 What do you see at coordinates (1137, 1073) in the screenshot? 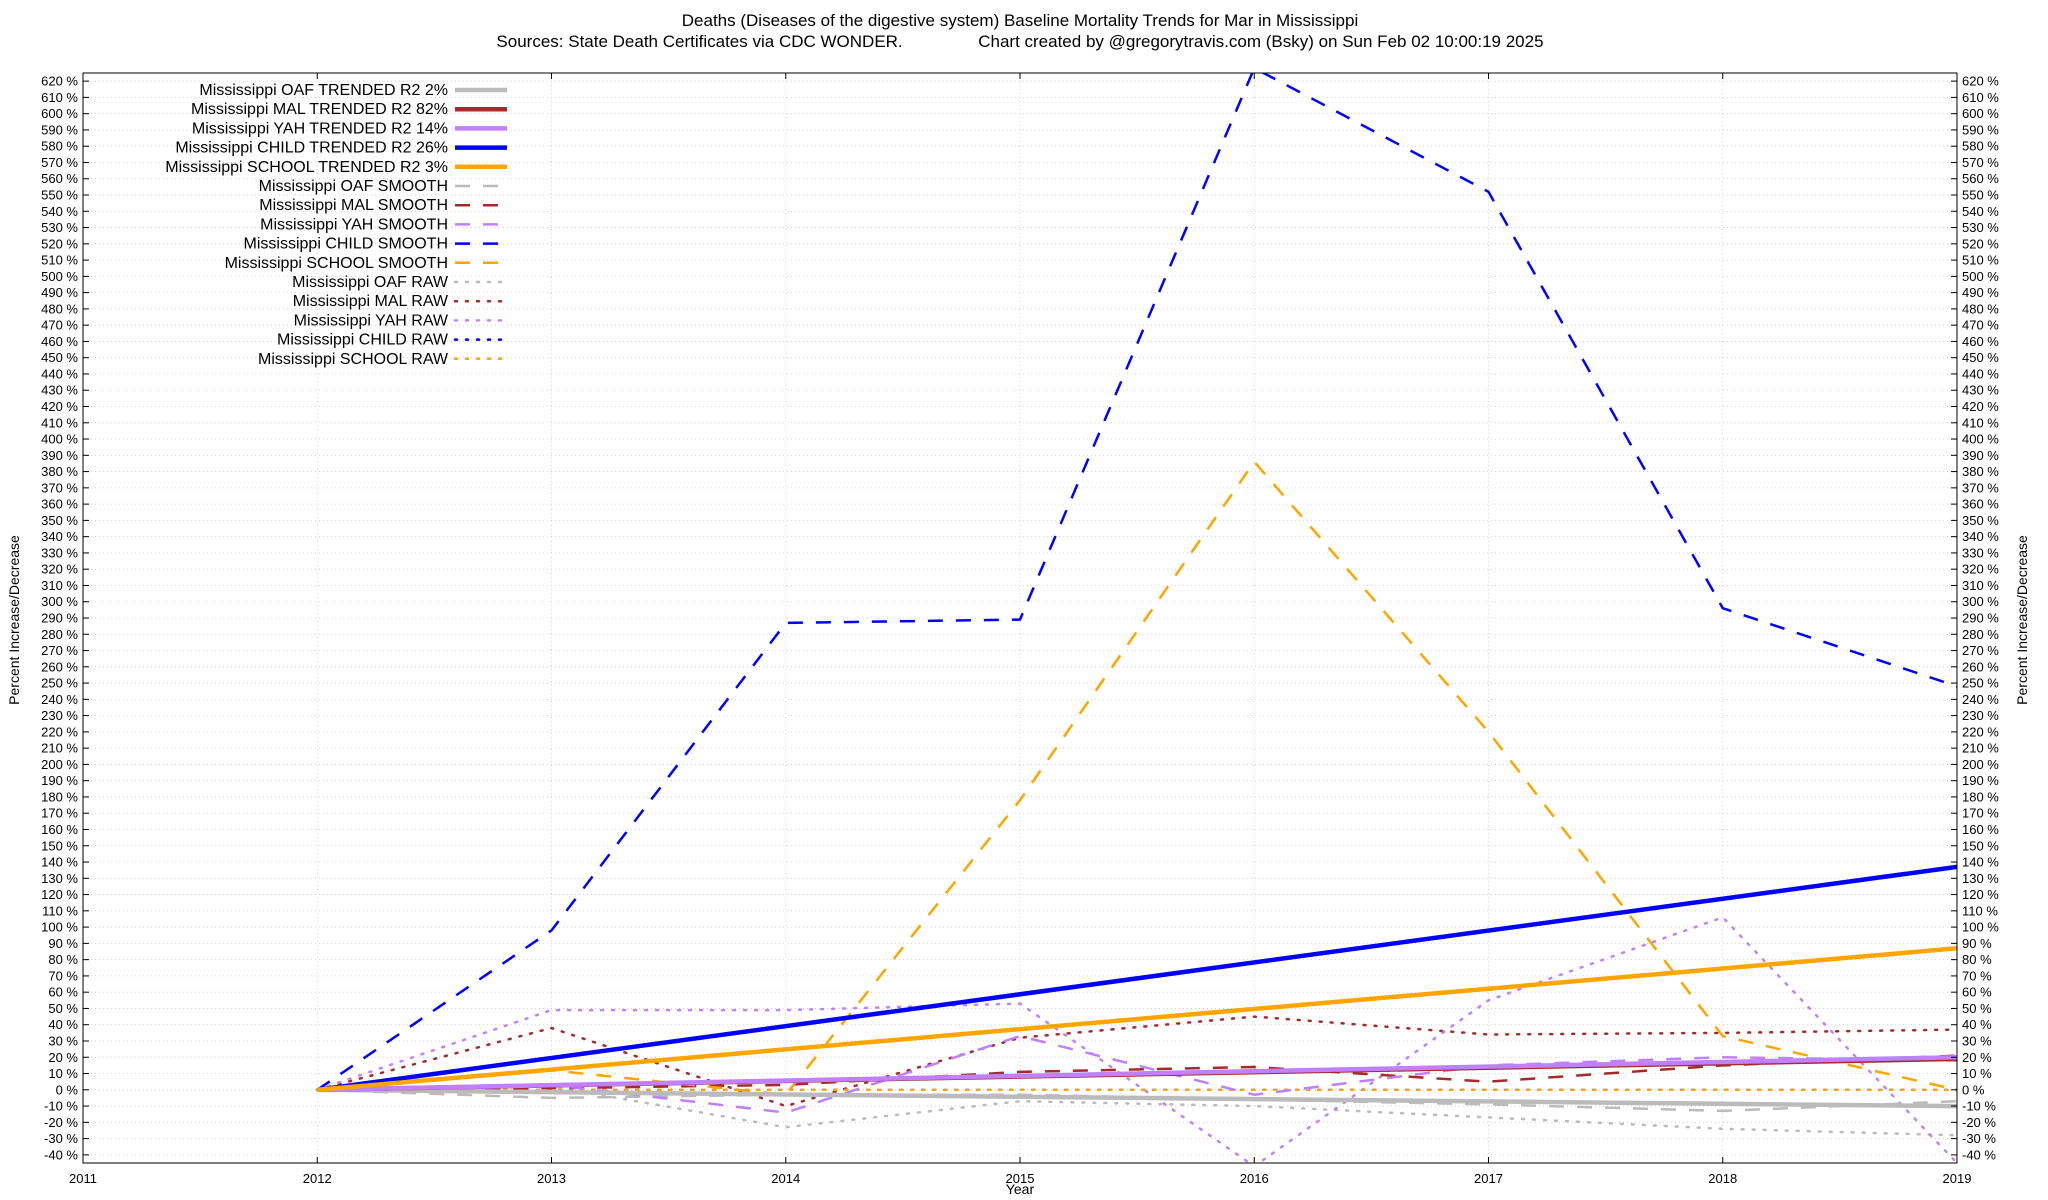
I see `series-line-mal-smooth` at bounding box center [1137, 1073].